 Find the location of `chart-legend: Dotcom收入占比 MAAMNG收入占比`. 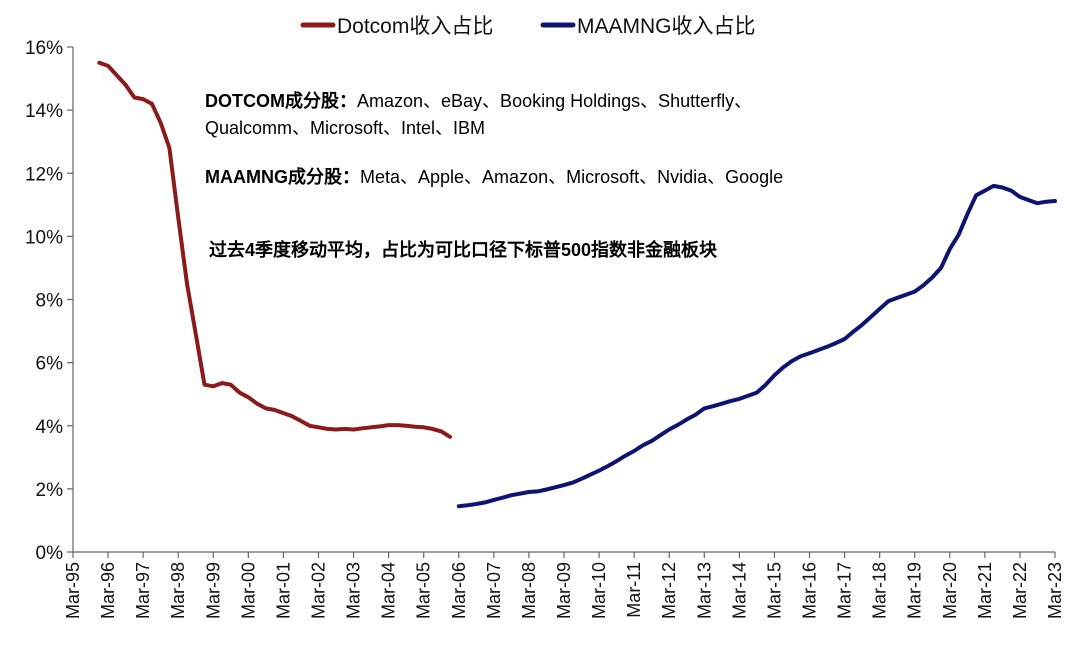

chart-legend: Dotcom收入占比 MAAMNG收入占比 is located at coordinates (528, 26).